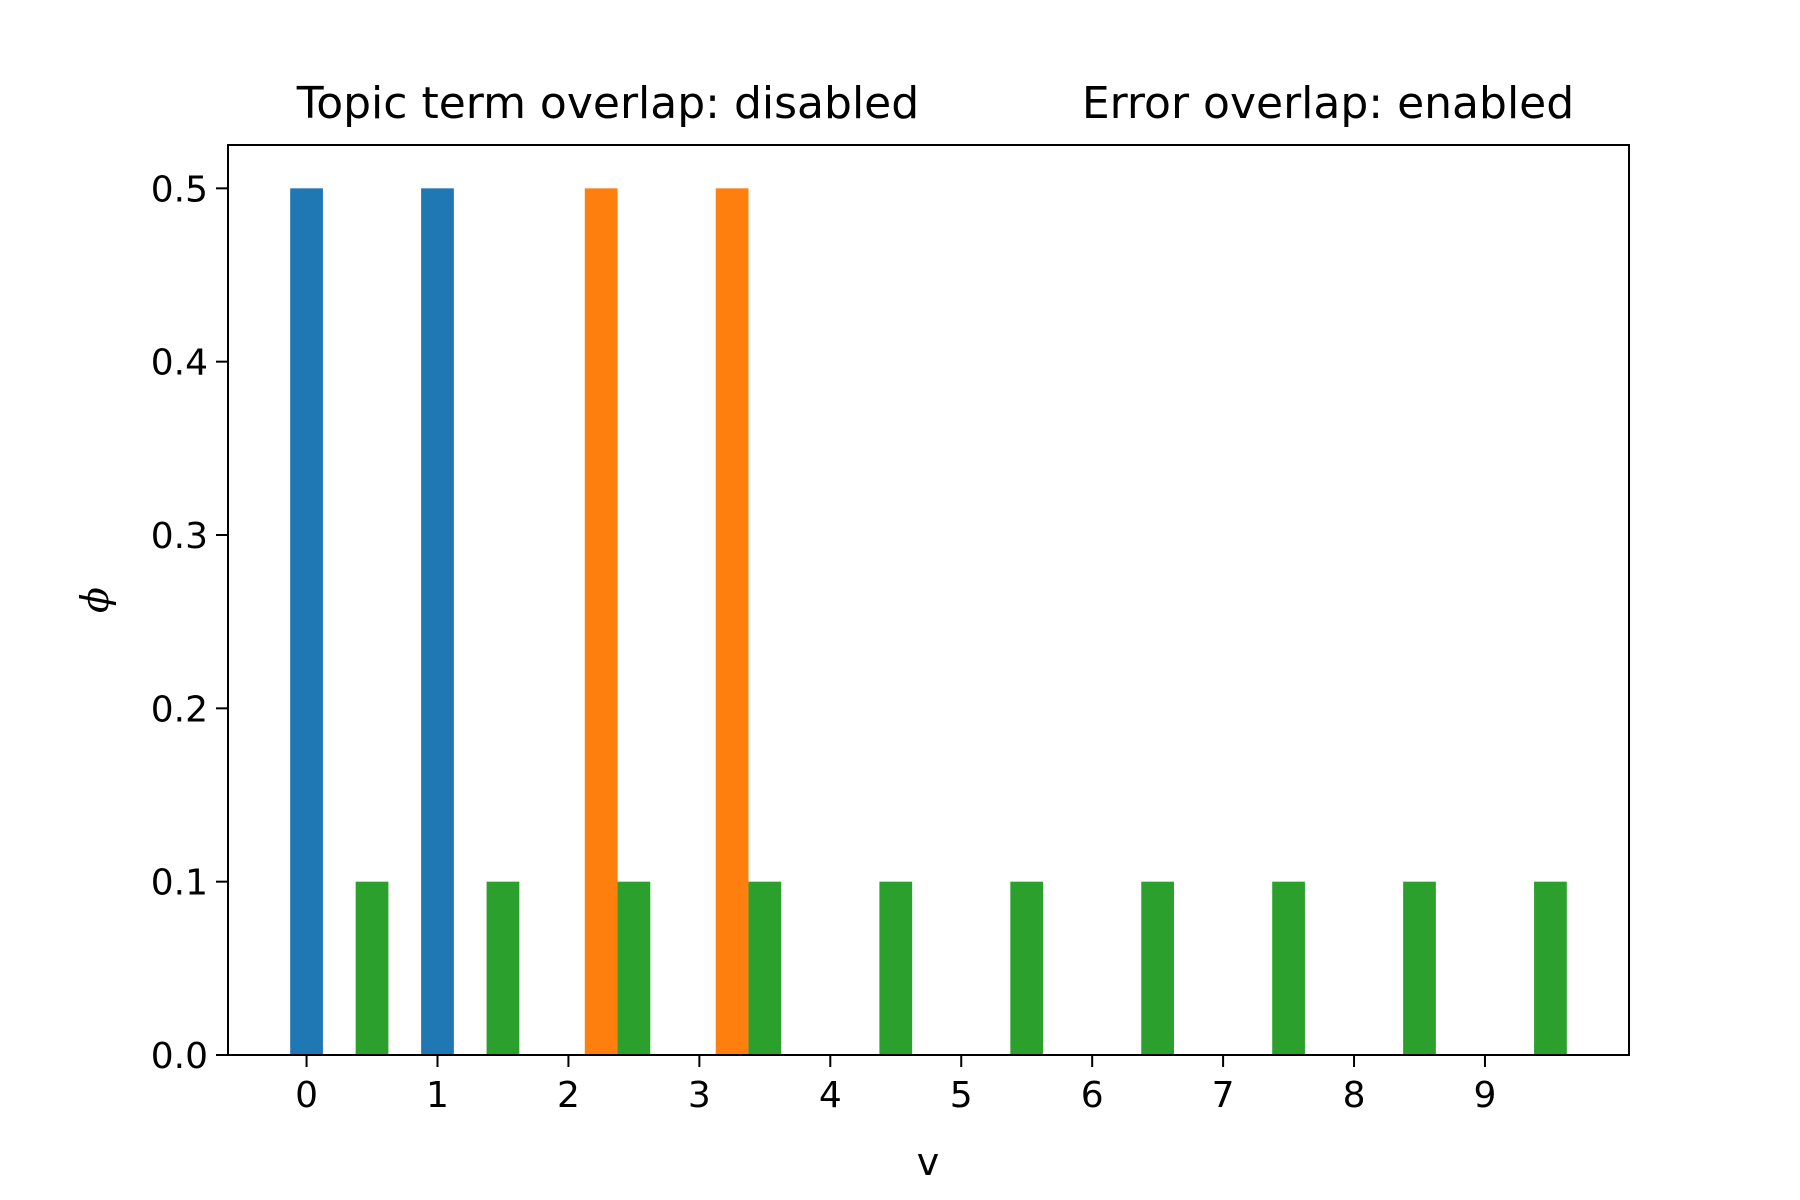  What do you see at coordinates (179, 883) in the screenshot?
I see `y-tick-label-1: 0.1` at bounding box center [179, 883].